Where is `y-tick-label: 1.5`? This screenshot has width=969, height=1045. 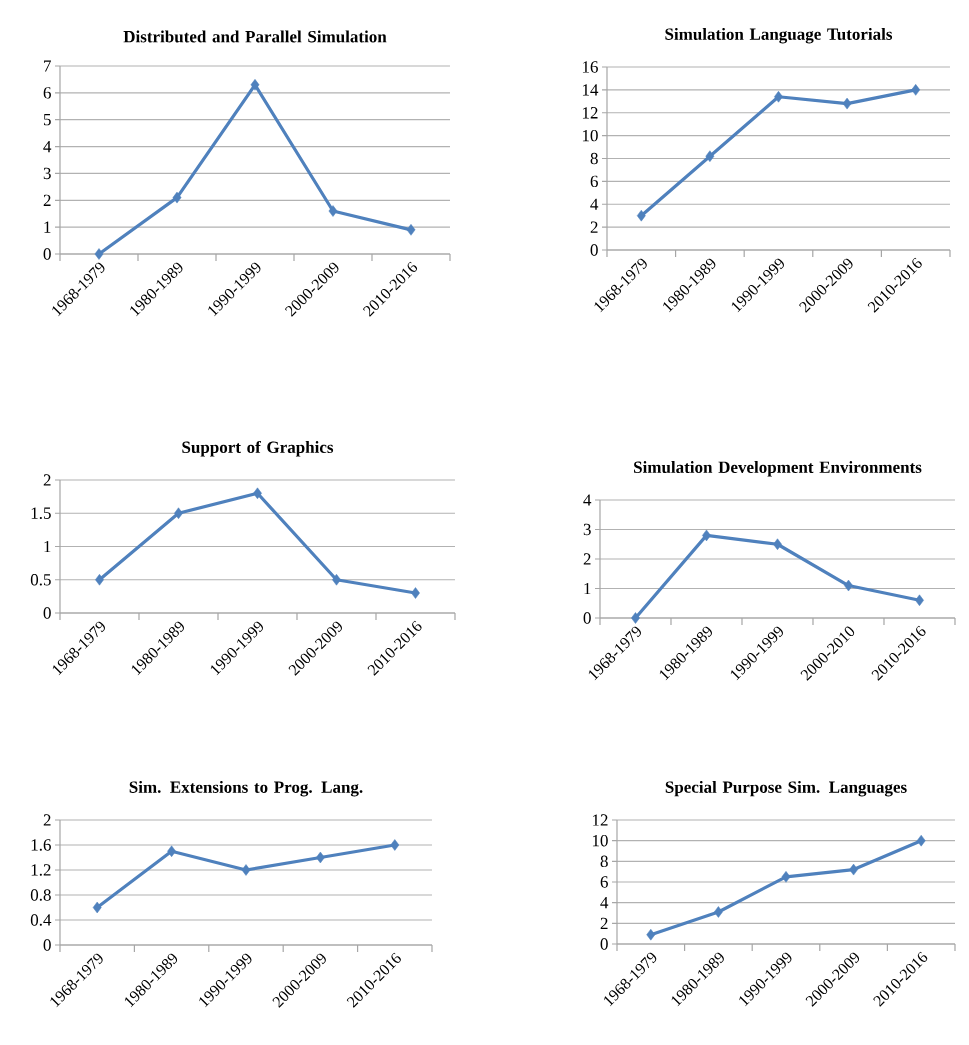 y-tick-label: 1.5 is located at coordinates (41, 513).